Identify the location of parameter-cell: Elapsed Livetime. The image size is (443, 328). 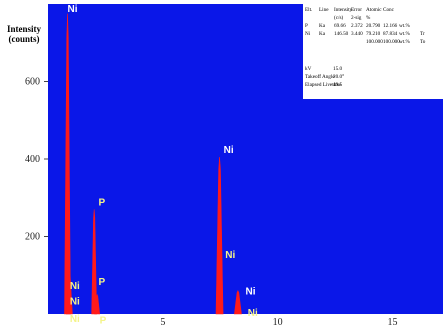
(323, 85).